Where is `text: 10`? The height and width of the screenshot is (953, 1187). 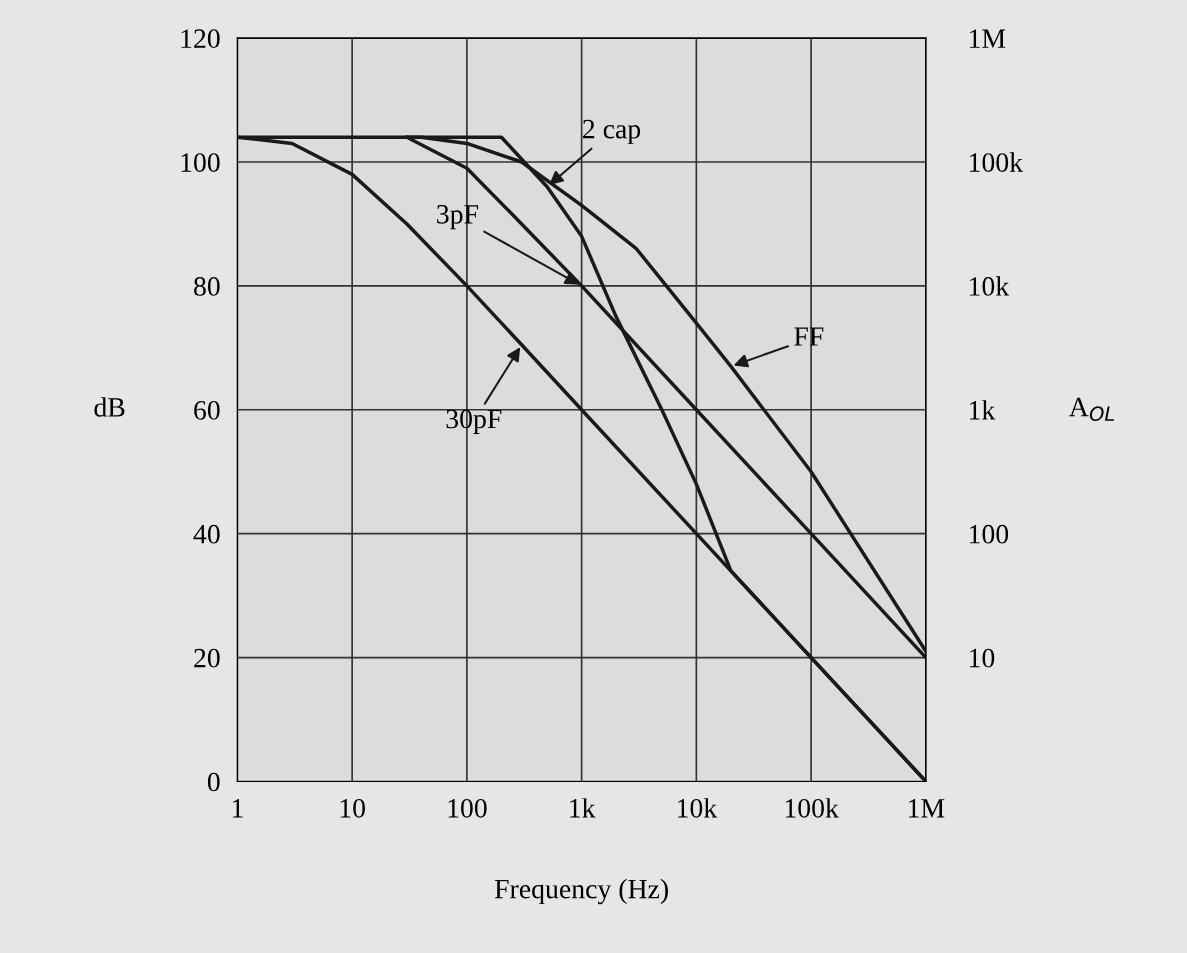
text: 10 is located at coordinates (982, 658).